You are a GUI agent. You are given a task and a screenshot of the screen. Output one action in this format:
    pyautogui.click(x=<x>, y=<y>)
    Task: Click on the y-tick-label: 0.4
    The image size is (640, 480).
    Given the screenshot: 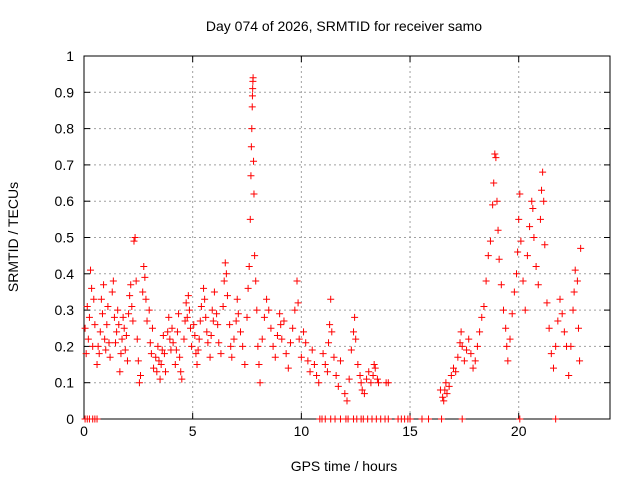 What is the action you would take?
    pyautogui.click(x=65, y=274)
    